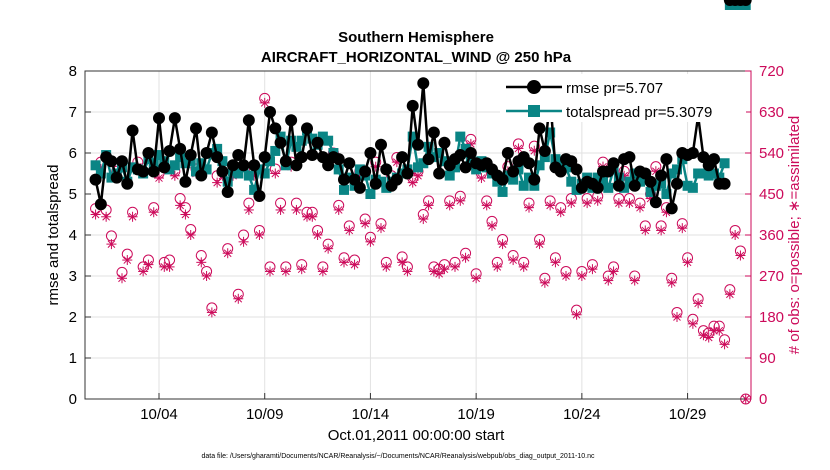  Describe the element at coordinates (53, 235) in the screenshot. I see `y-axis-left-title: rmse and totalspread` at that location.